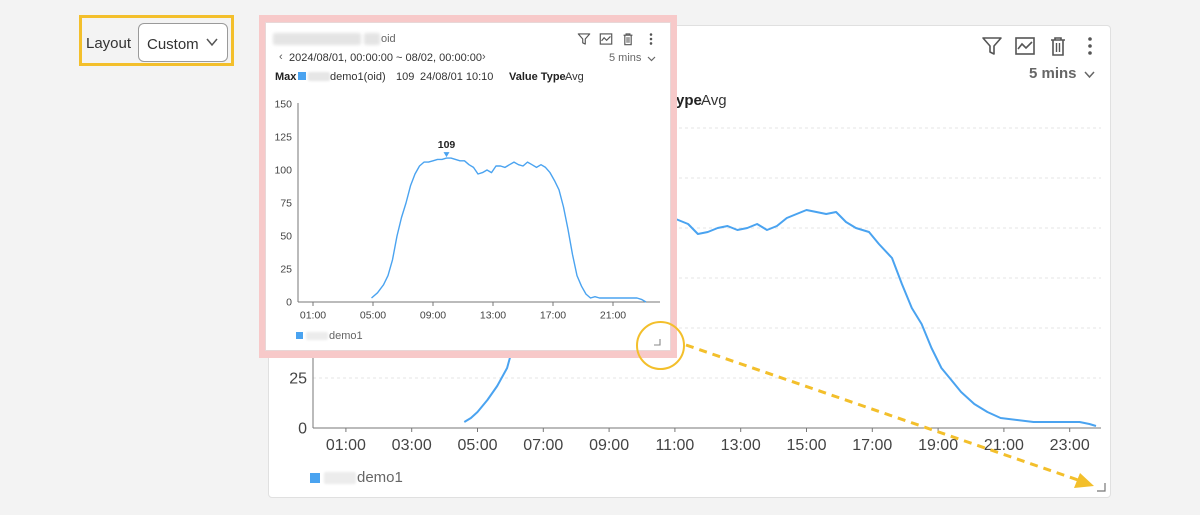 The image size is (1200, 515). What do you see at coordinates (447, 145) in the screenshot?
I see `peak-value-label: 109` at bounding box center [447, 145].